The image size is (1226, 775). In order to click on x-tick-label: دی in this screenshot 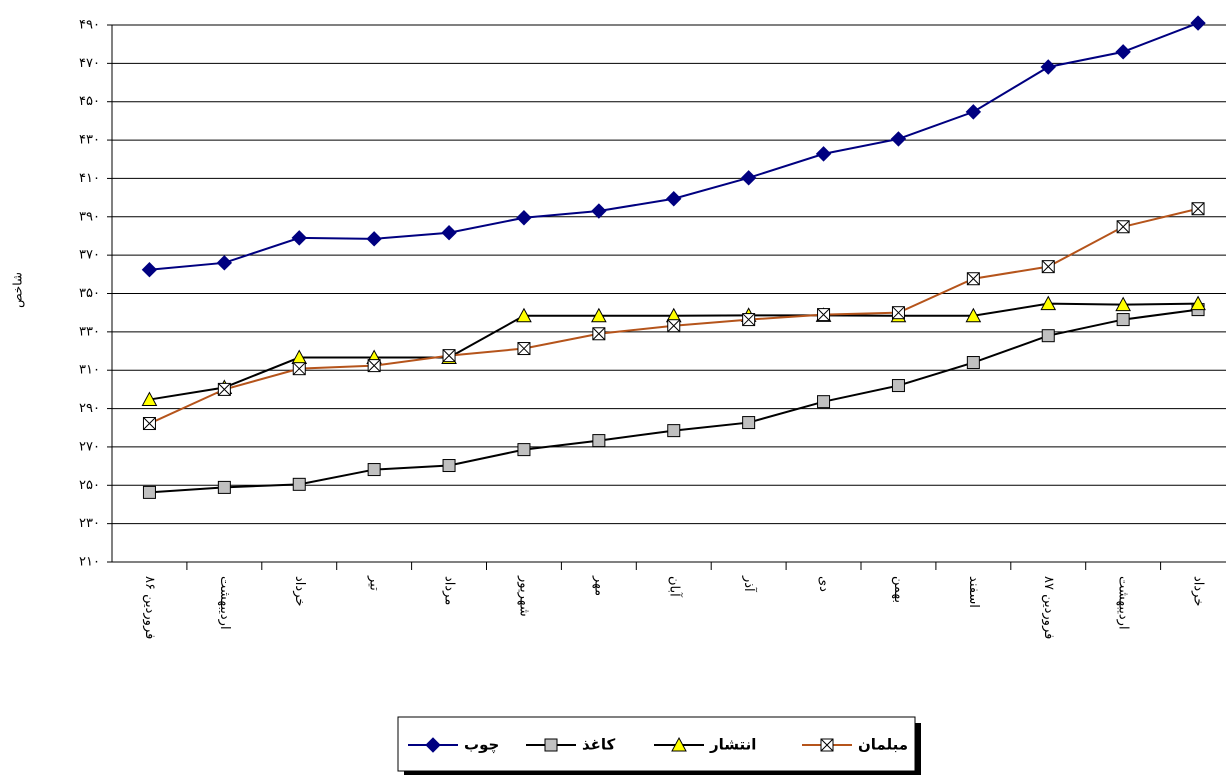, I will do `click(823, 584)`.